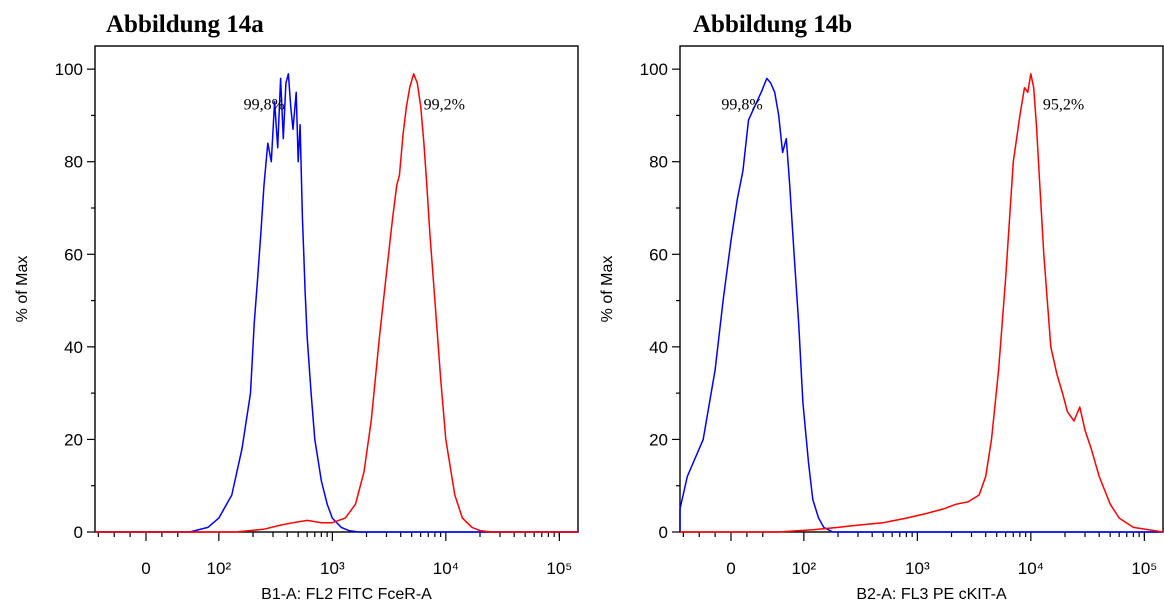 The width and height of the screenshot is (1164, 610). Describe the element at coordinates (444, 105) in the screenshot. I see `percent-annotation: 99,2%` at that location.